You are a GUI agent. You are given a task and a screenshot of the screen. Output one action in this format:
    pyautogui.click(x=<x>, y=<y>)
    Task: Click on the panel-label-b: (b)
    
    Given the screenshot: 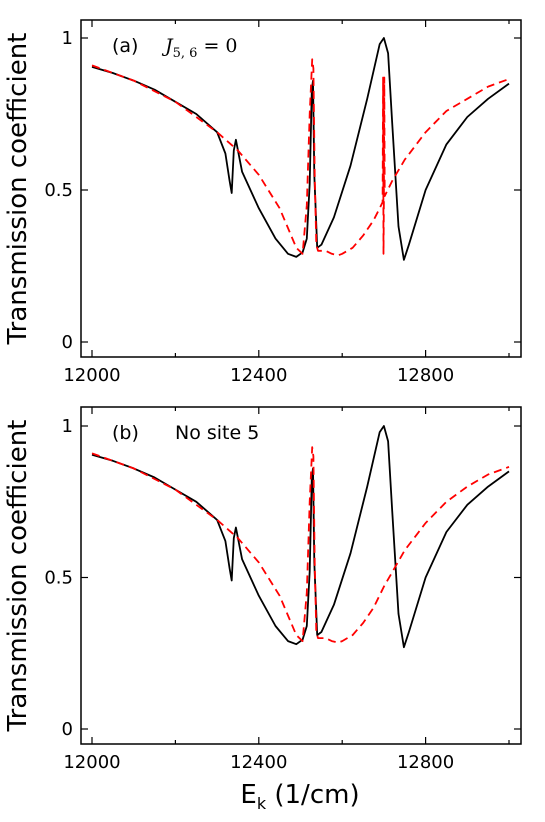 What is the action you would take?
    pyautogui.click(x=125, y=433)
    